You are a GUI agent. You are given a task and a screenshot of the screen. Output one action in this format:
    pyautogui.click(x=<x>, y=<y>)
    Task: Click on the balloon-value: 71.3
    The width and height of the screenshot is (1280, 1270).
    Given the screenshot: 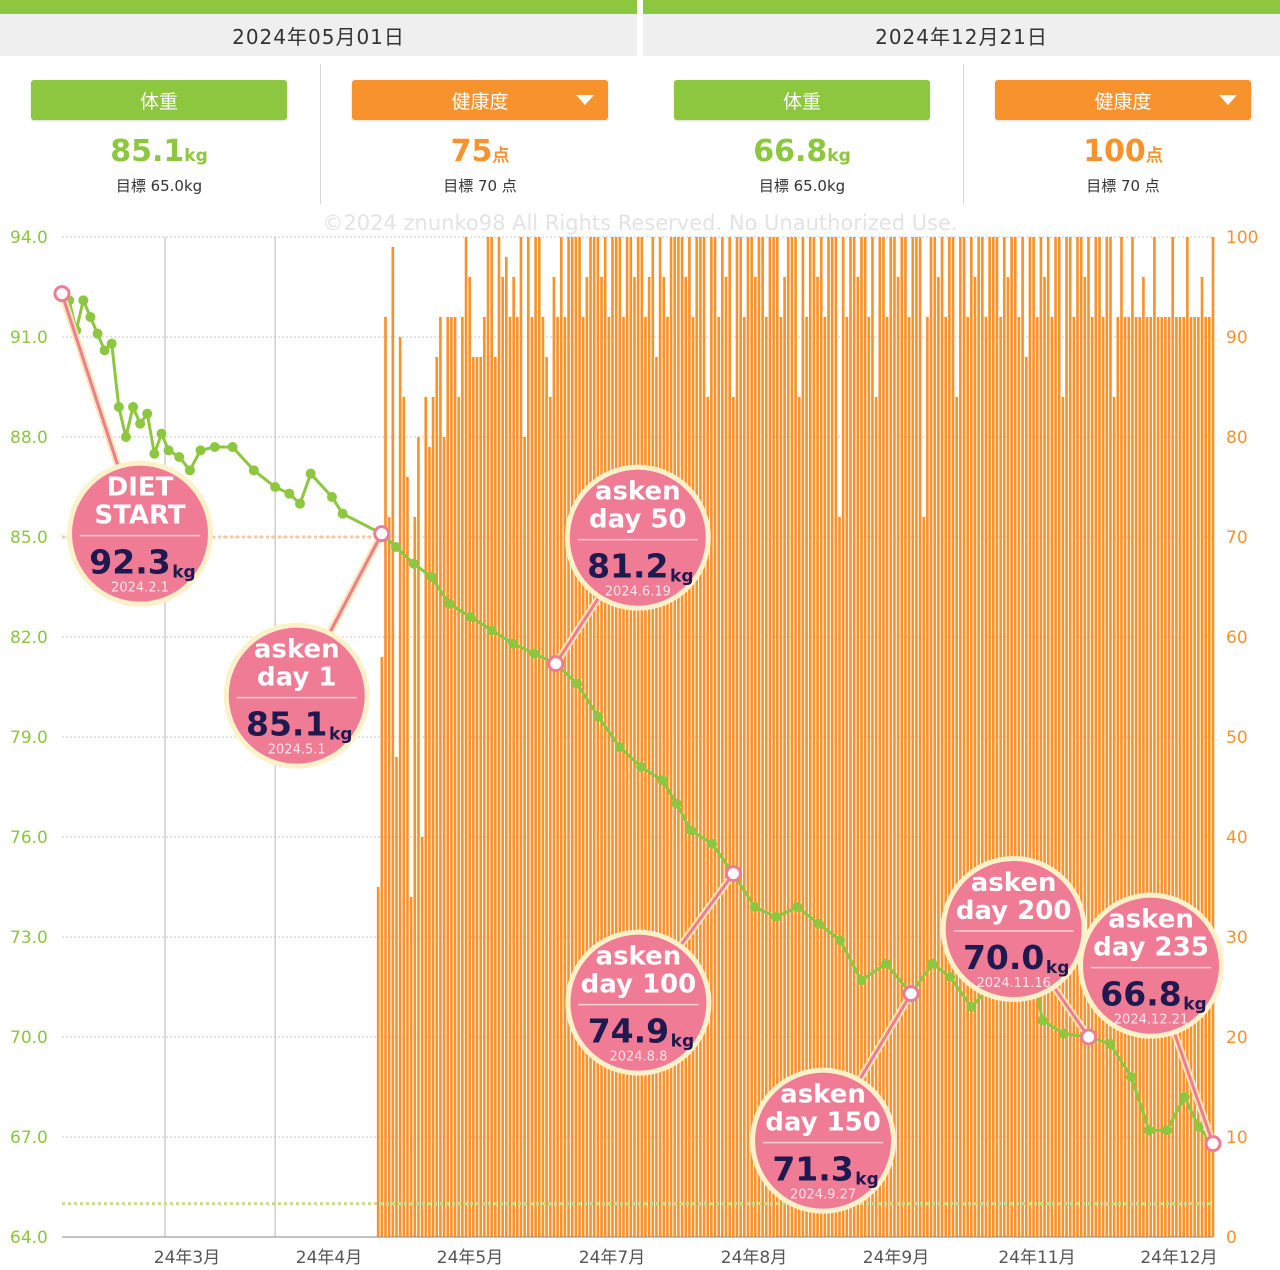 What is the action you would take?
    pyautogui.click(x=812, y=1169)
    